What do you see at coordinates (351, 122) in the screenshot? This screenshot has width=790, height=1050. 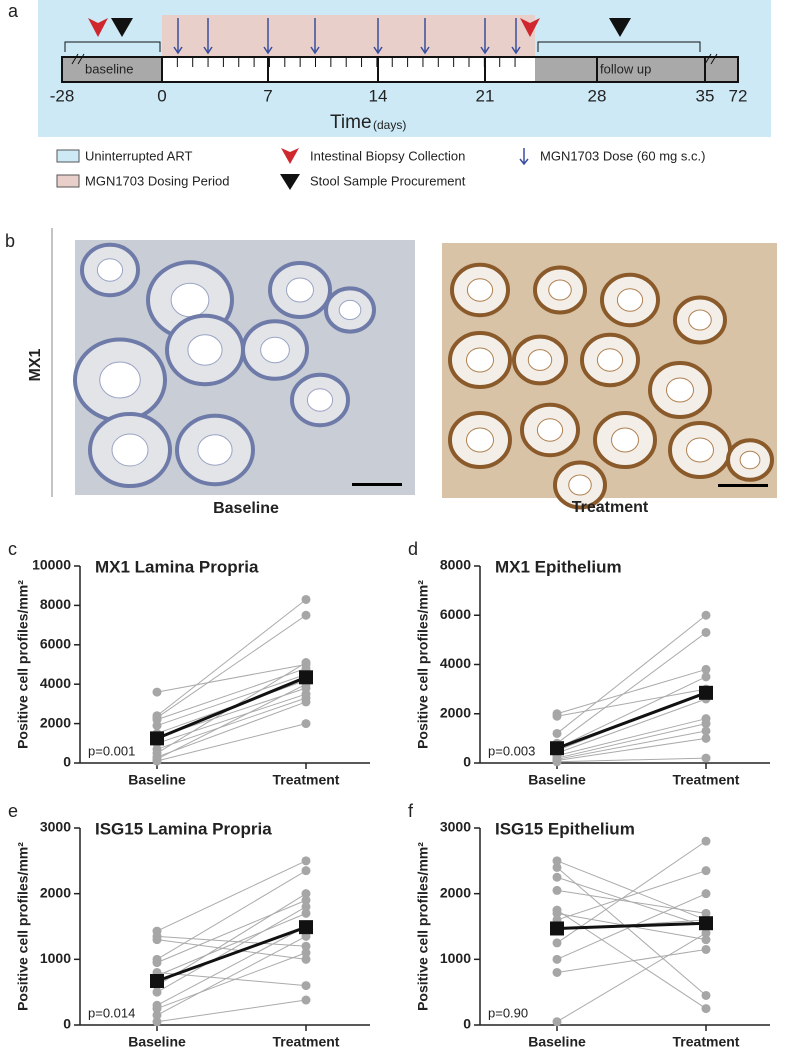 I see `axis-title: Time` at bounding box center [351, 122].